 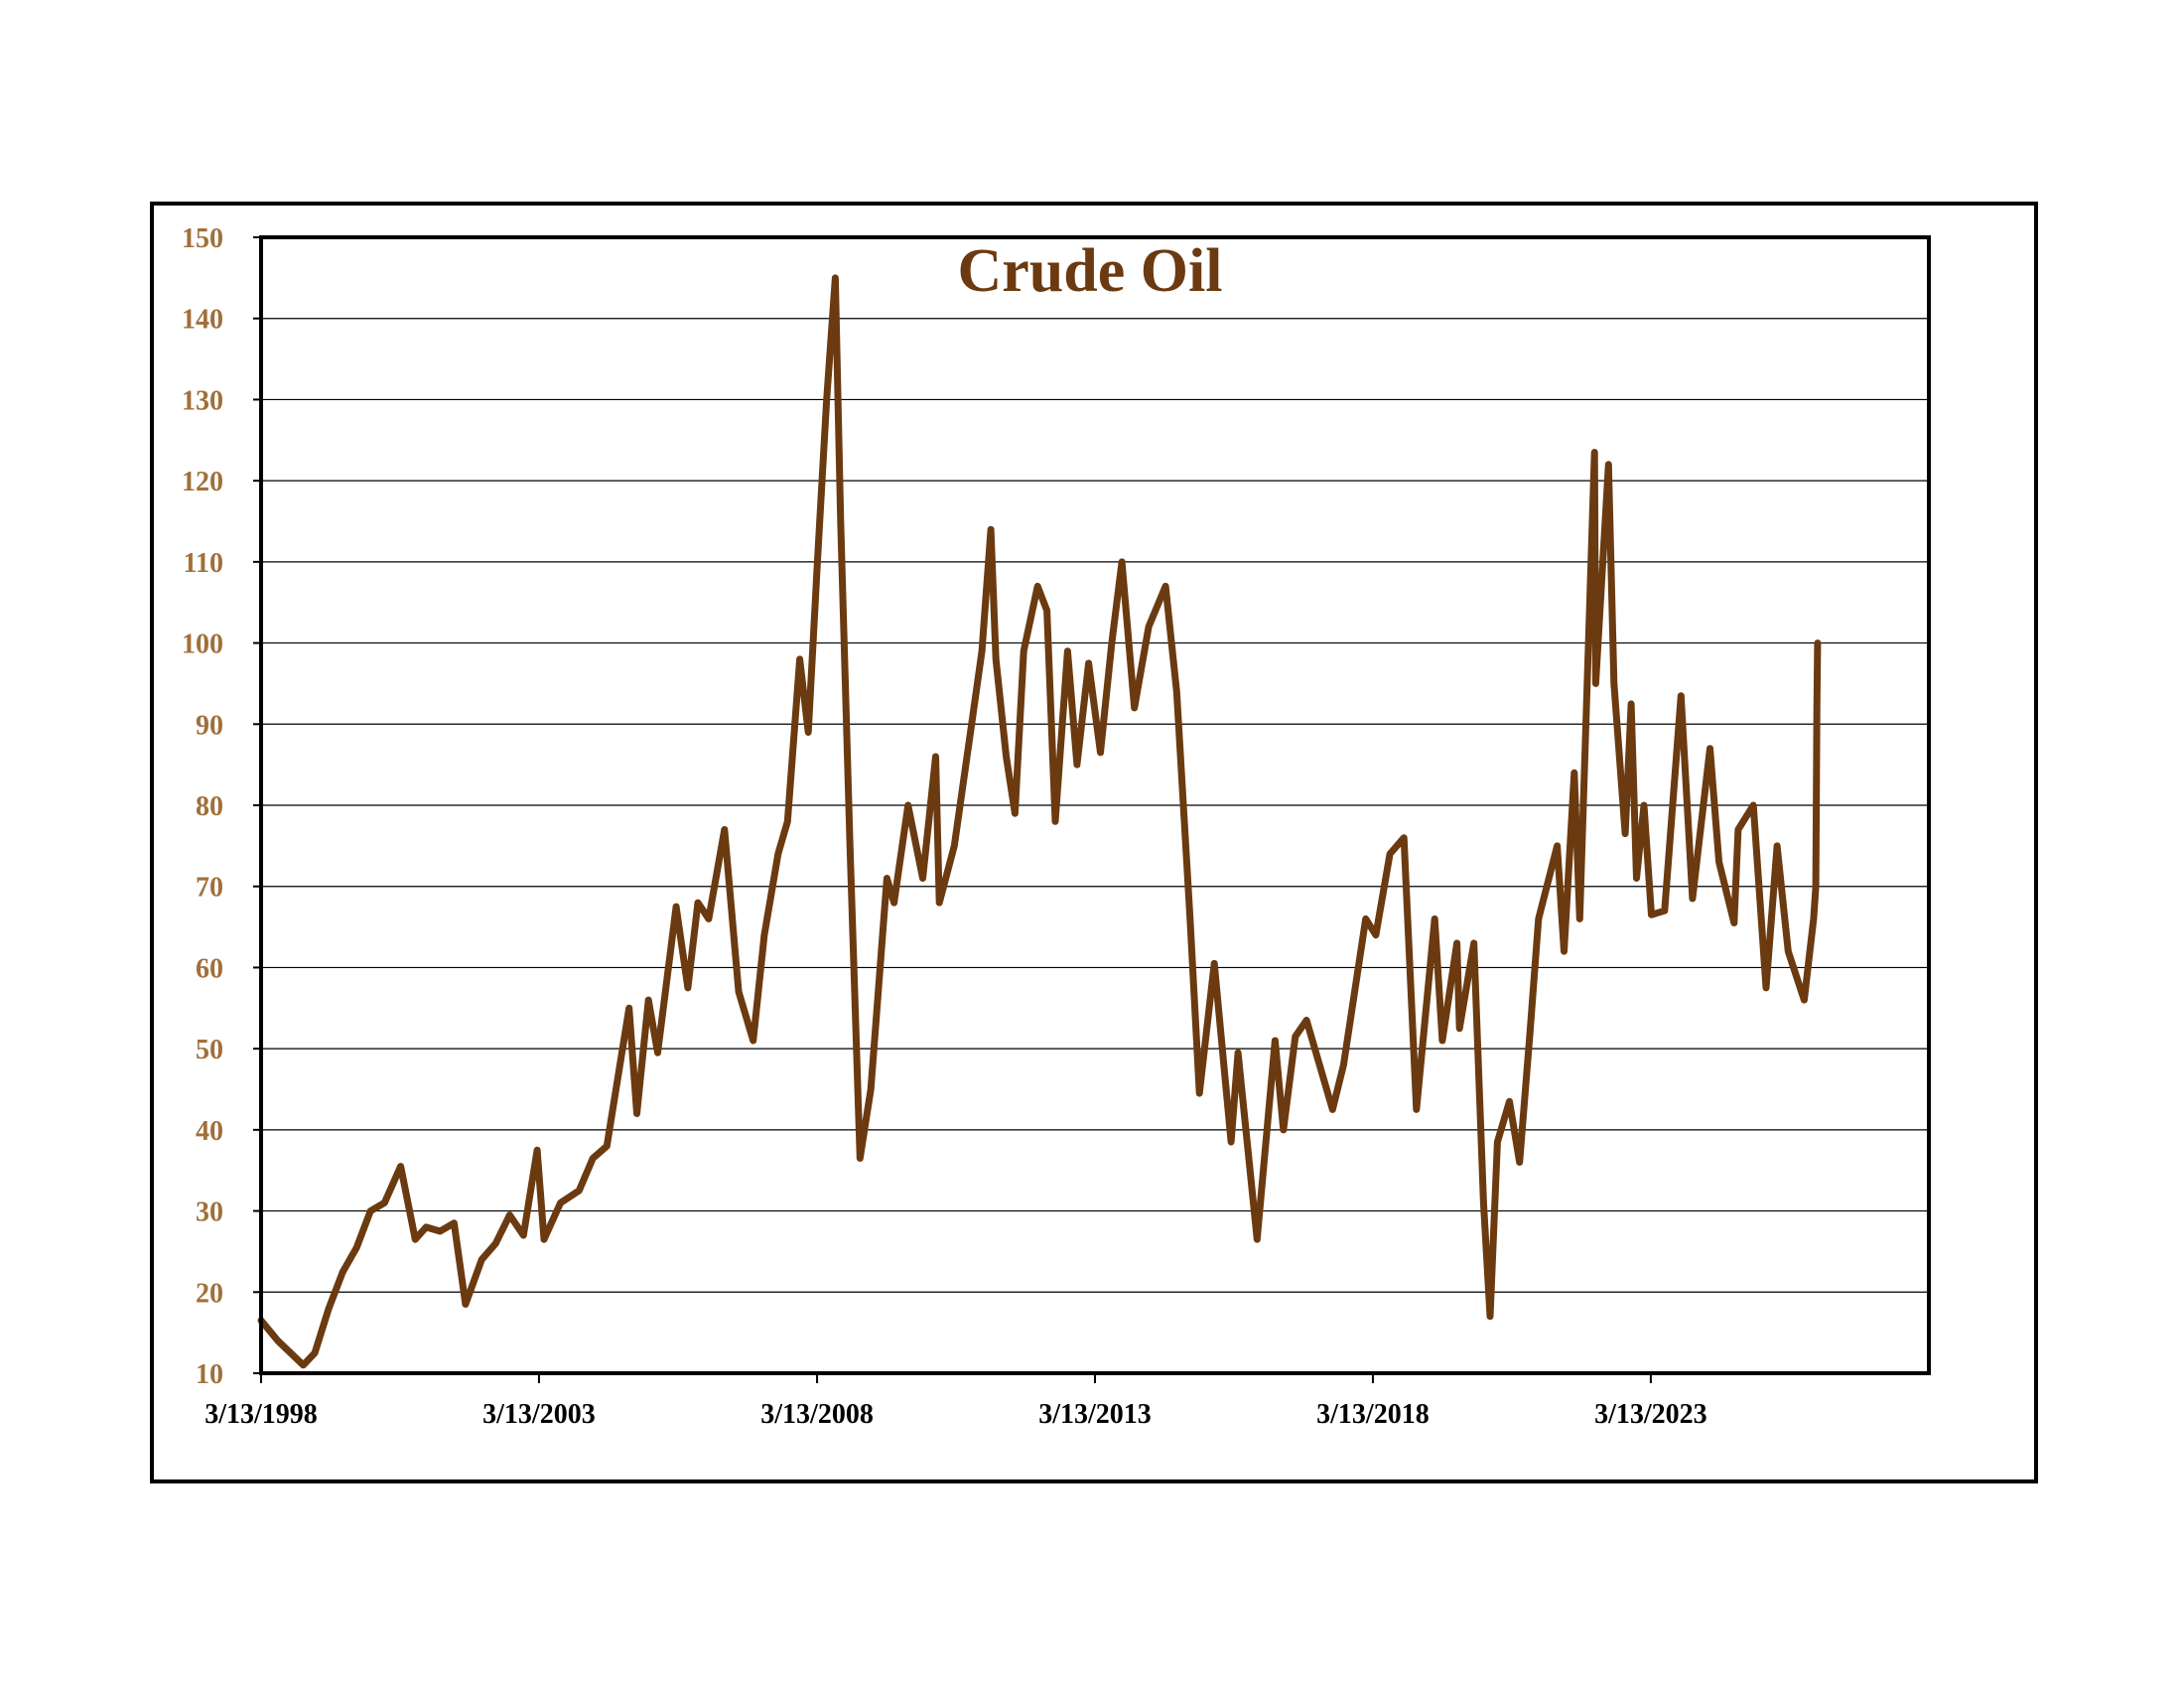 I want to click on y-axis: 10 20 30 40 50 60 70 80 90 100 110 120 130 140 150, so click(x=221, y=806).